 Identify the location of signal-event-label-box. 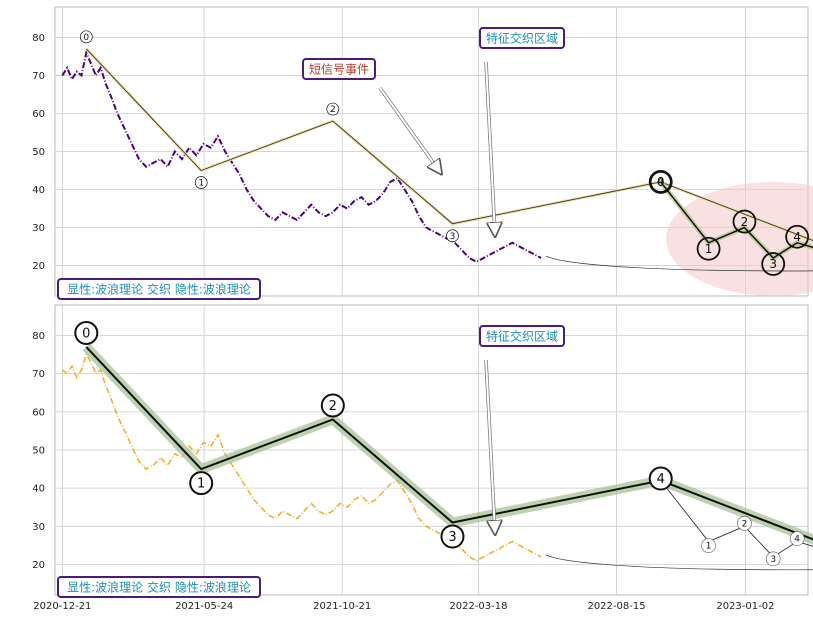
(339, 69).